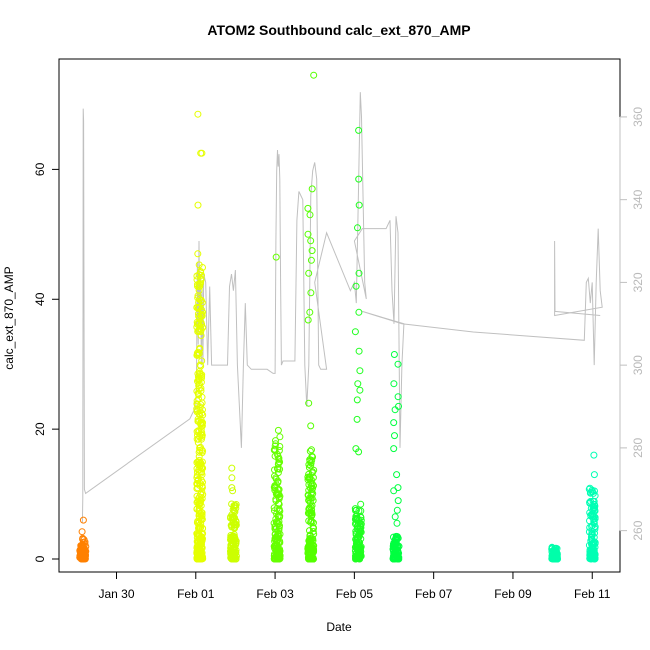 The width and height of the screenshot is (650, 650). I want to click on right-tick-label: 280, so click(638, 448).